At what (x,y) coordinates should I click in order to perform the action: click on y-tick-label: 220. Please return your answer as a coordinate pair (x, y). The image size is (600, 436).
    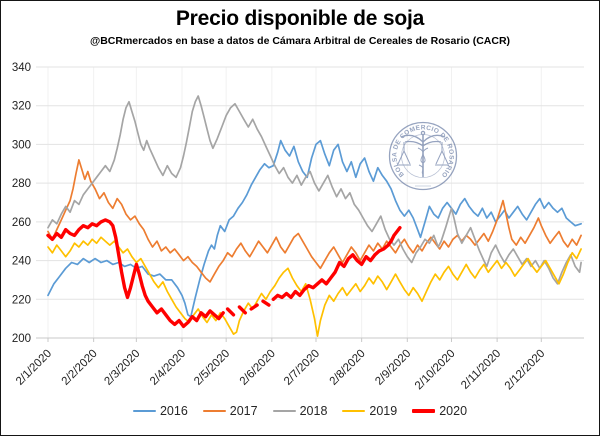
    Looking at the image, I should click on (21, 300).